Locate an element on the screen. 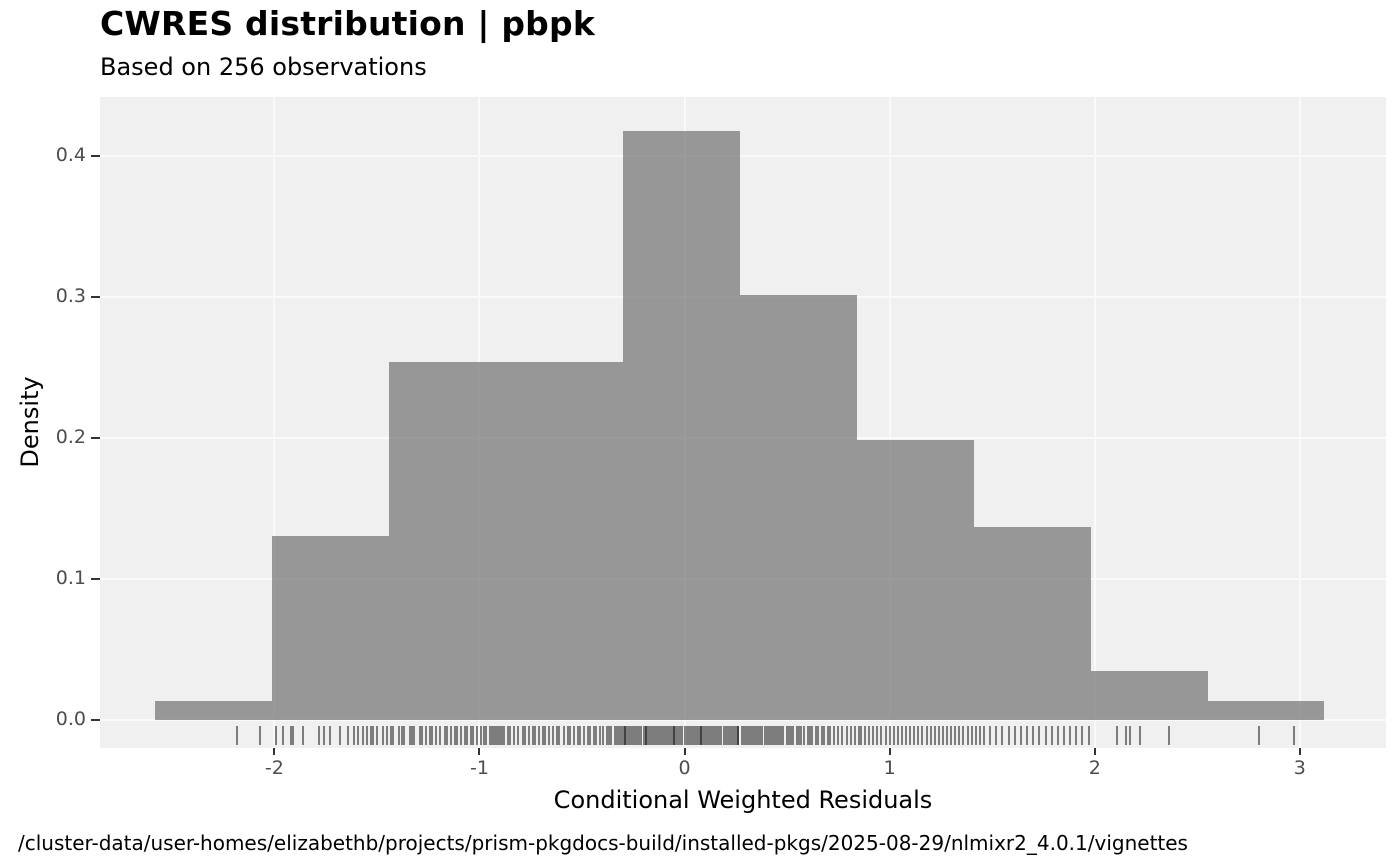  plot-subtitle: Based on 256 observations is located at coordinates (263, 67).